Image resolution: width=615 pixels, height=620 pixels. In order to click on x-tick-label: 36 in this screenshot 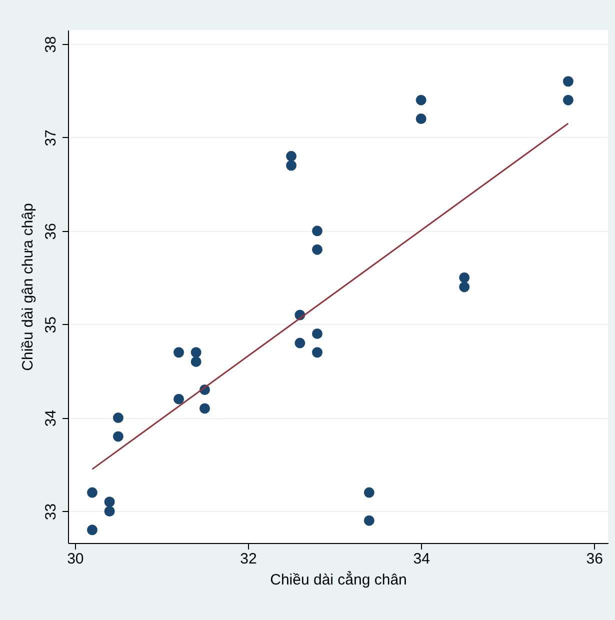, I will do `click(594, 559)`.